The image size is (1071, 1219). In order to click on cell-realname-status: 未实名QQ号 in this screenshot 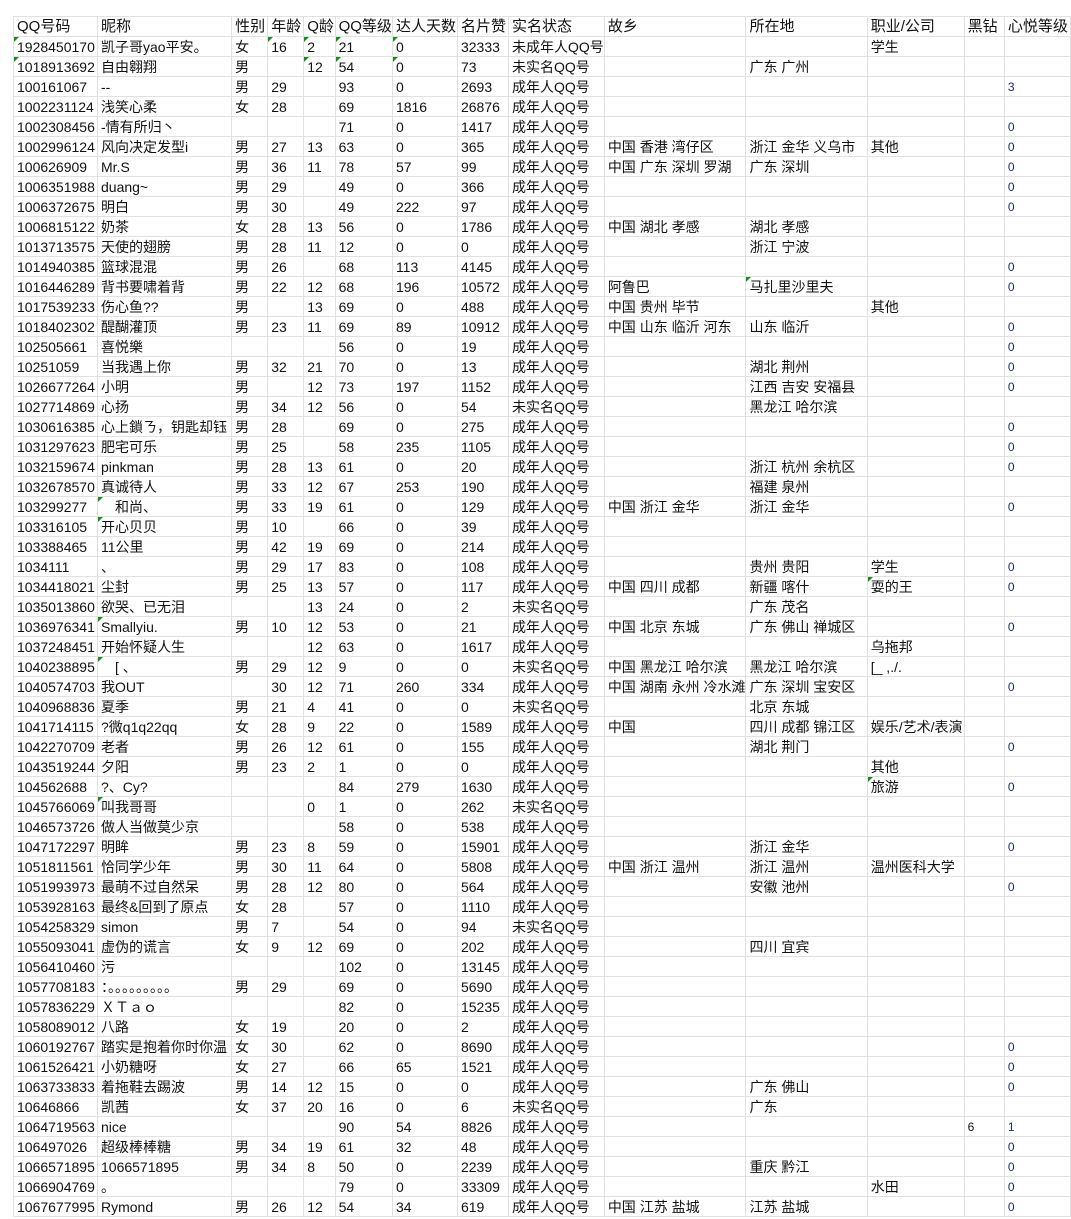, I will do `click(556, 406)`.